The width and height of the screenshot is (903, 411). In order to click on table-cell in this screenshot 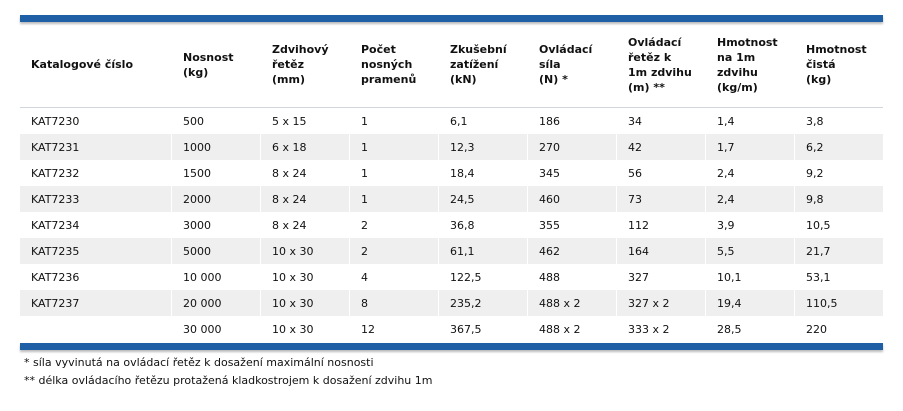, I will do `click(95, 329)`.